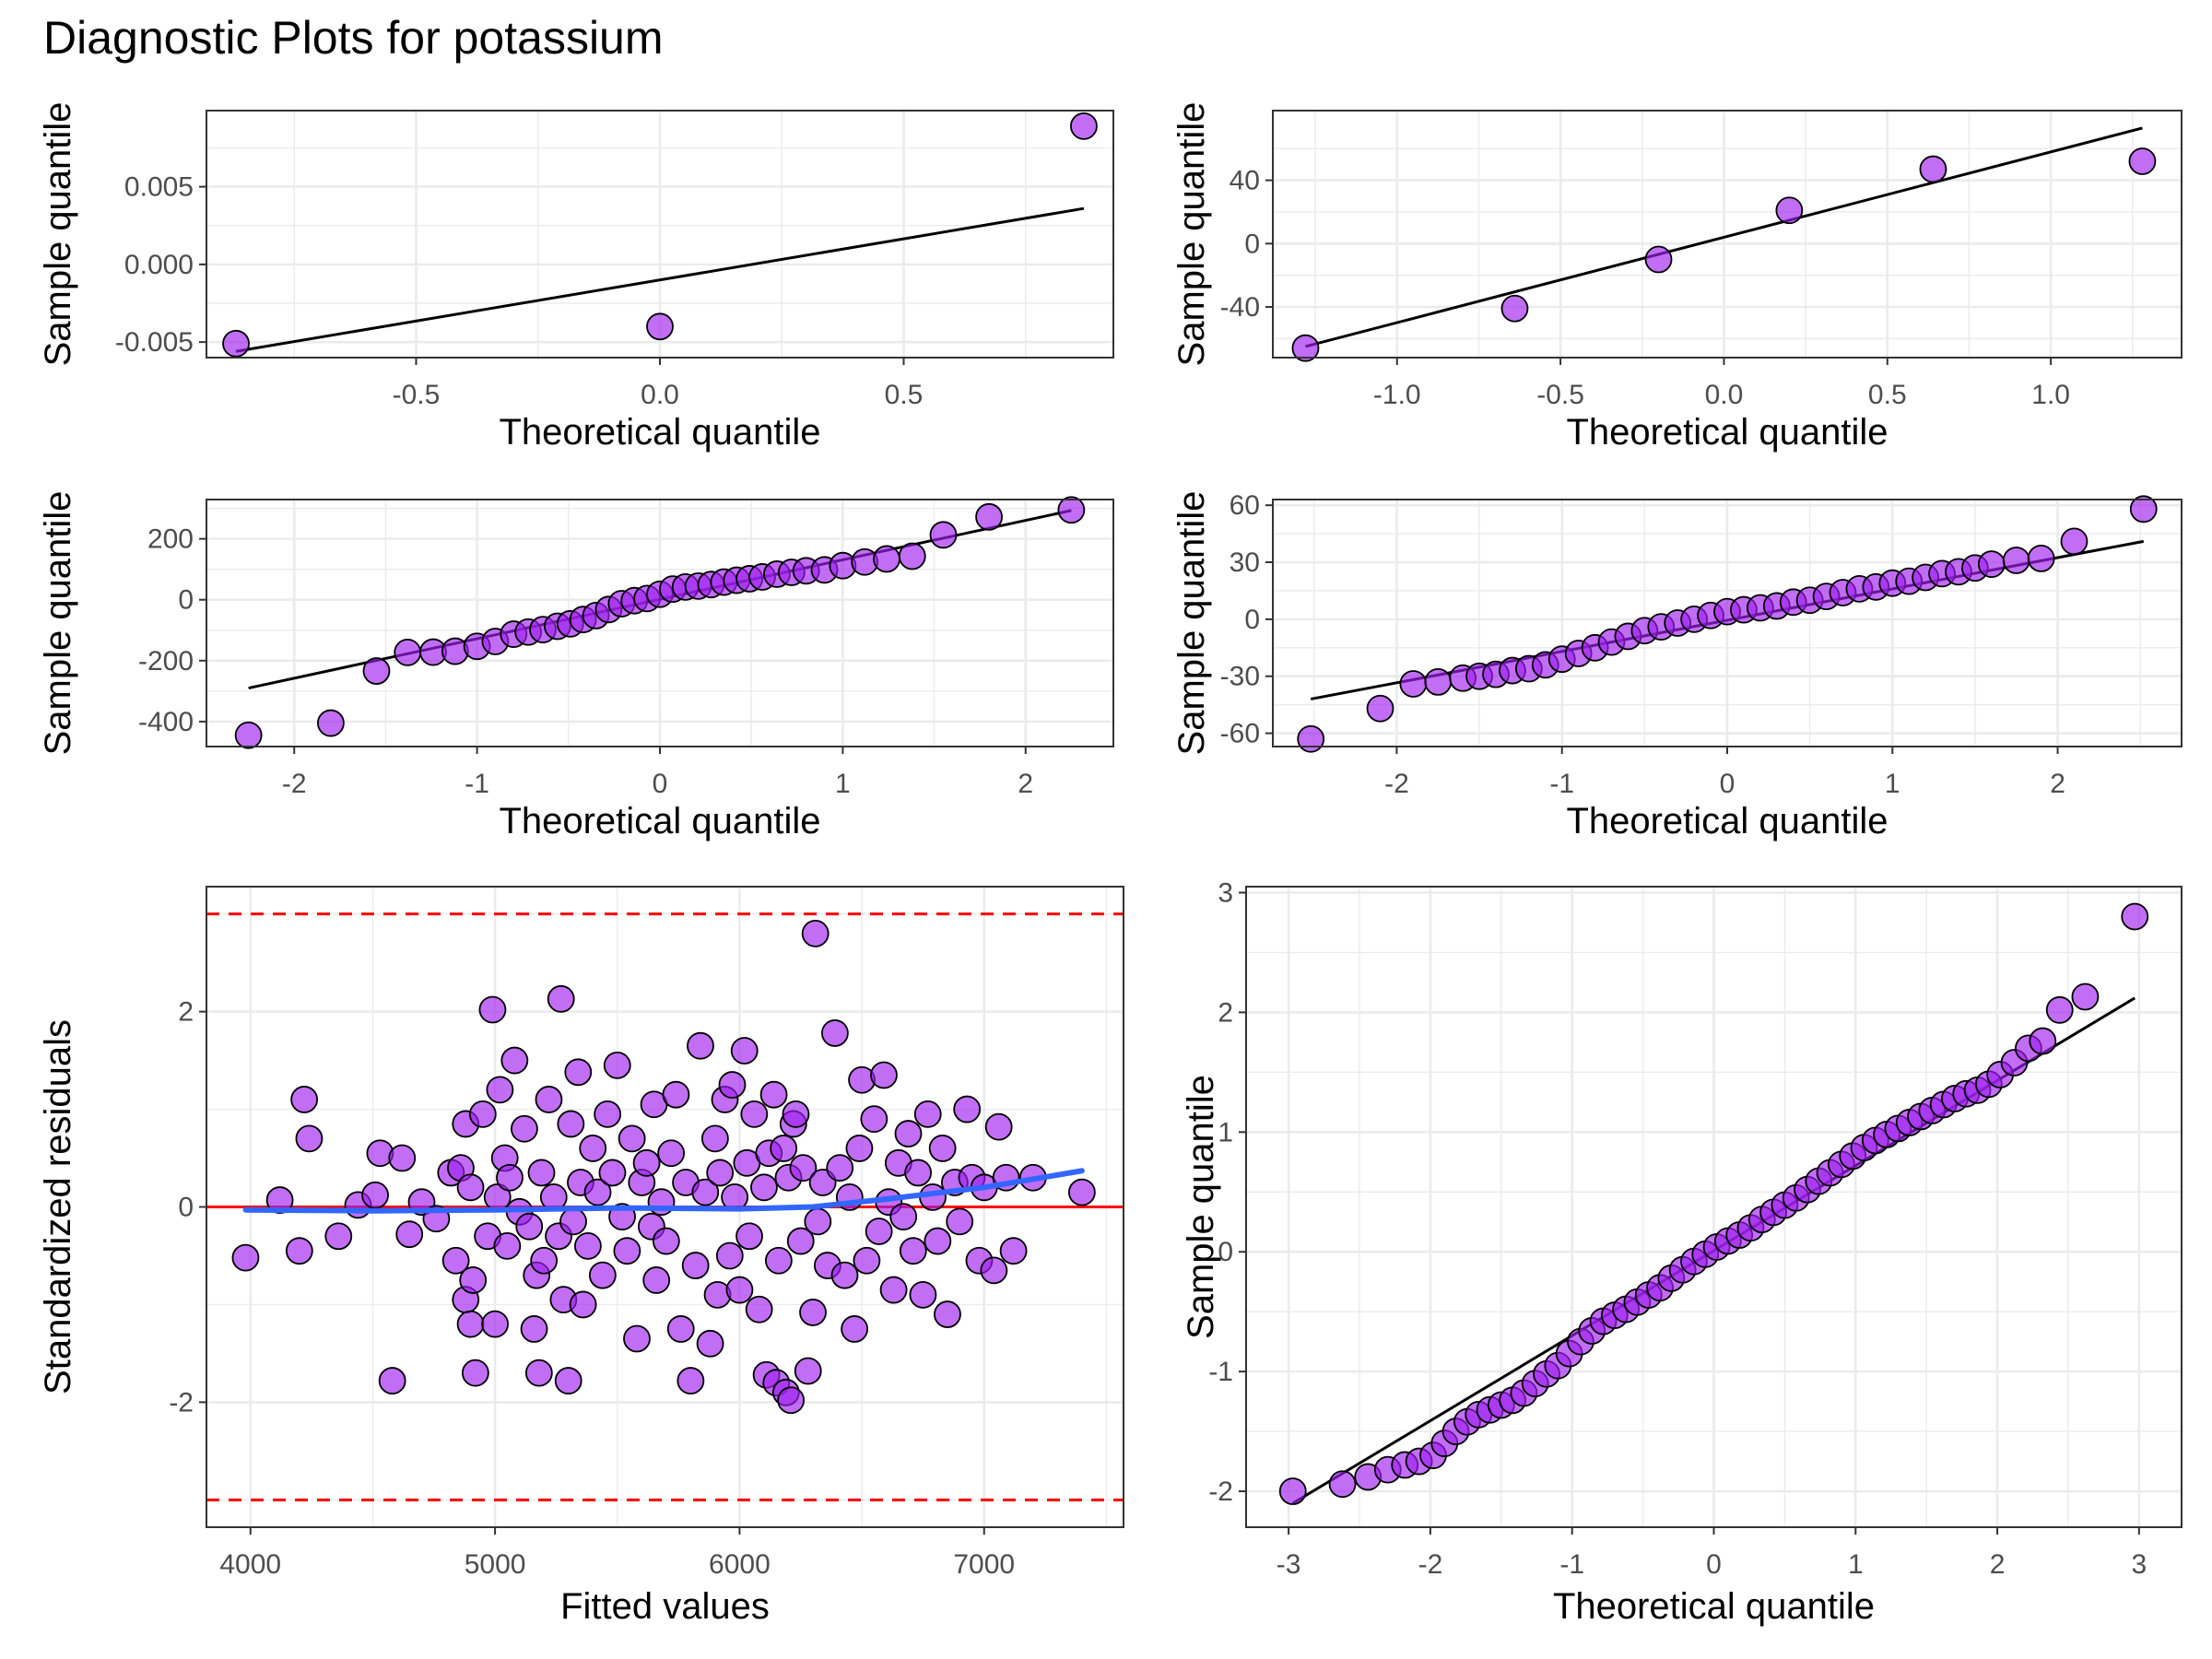 Image resolution: width=2212 pixels, height=1659 pixels. What do you see at coordinates (1220, 1372) in the screenshot?
I see `y-tick-label: -1` at bounding box center [1220, 1372].